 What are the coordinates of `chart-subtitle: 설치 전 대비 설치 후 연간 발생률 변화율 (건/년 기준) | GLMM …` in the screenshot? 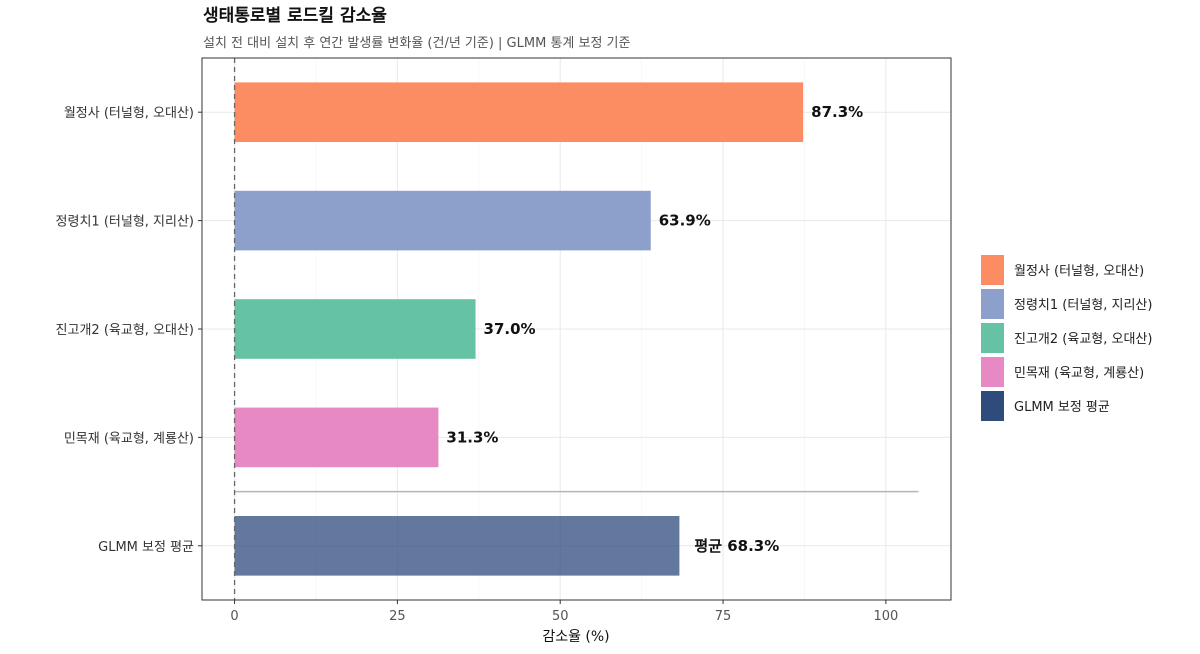 It's located at (417, 43).